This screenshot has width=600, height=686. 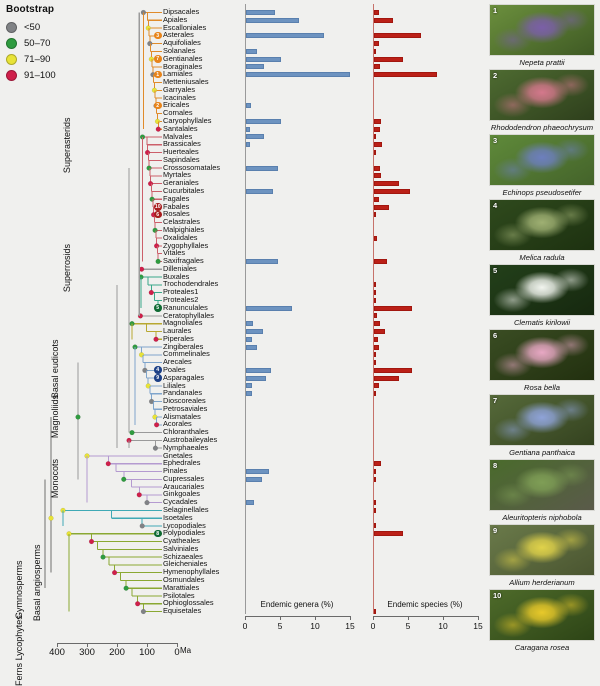 I want to click on species-axis-rule, so click(x=425, y=616).